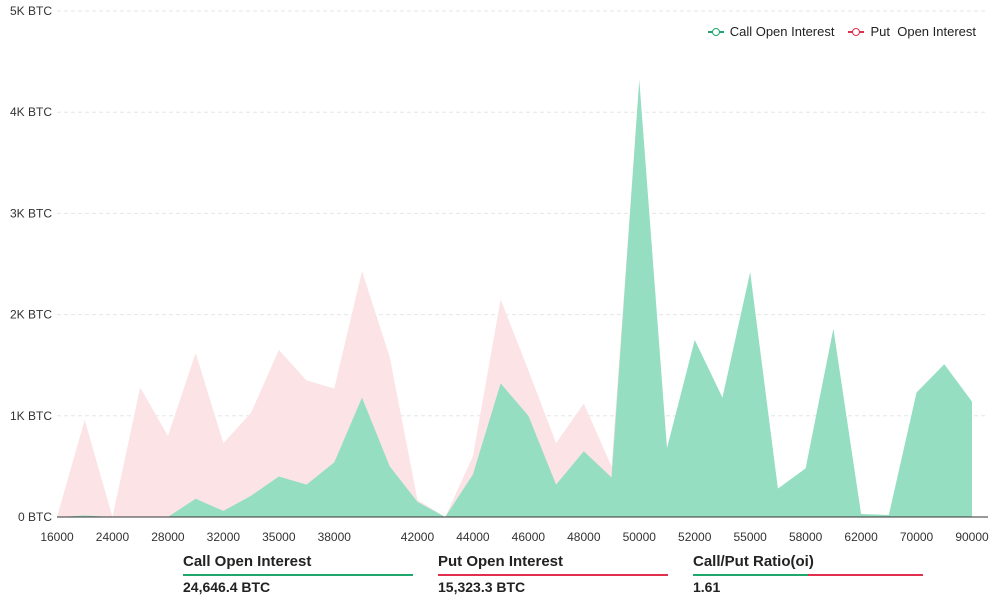 The height and width of the screenshot is (606, 998). I want to click on legend-label-call: Call Open Interest, so click(782, 31).